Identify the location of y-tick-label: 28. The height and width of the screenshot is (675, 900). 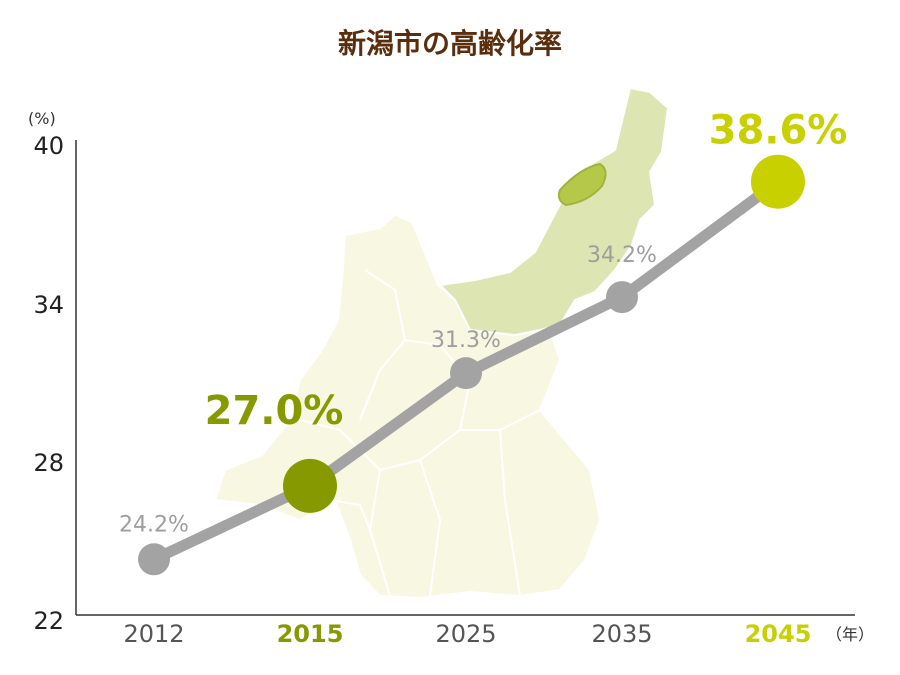
(48, 463).